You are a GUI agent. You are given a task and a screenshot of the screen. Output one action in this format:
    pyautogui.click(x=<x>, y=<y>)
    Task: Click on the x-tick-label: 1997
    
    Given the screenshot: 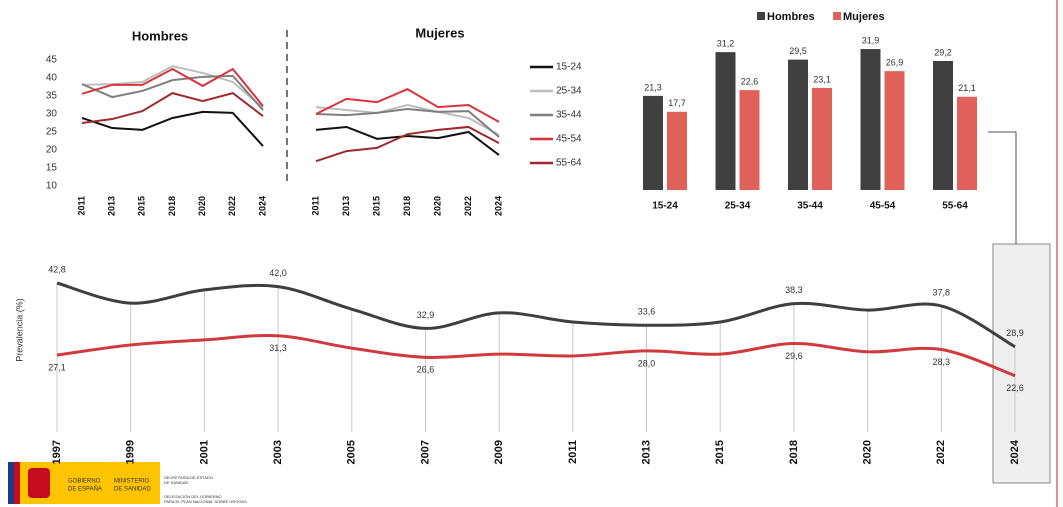 What is the action you would take?
    pyautogui.click(x=57, y=452)
    